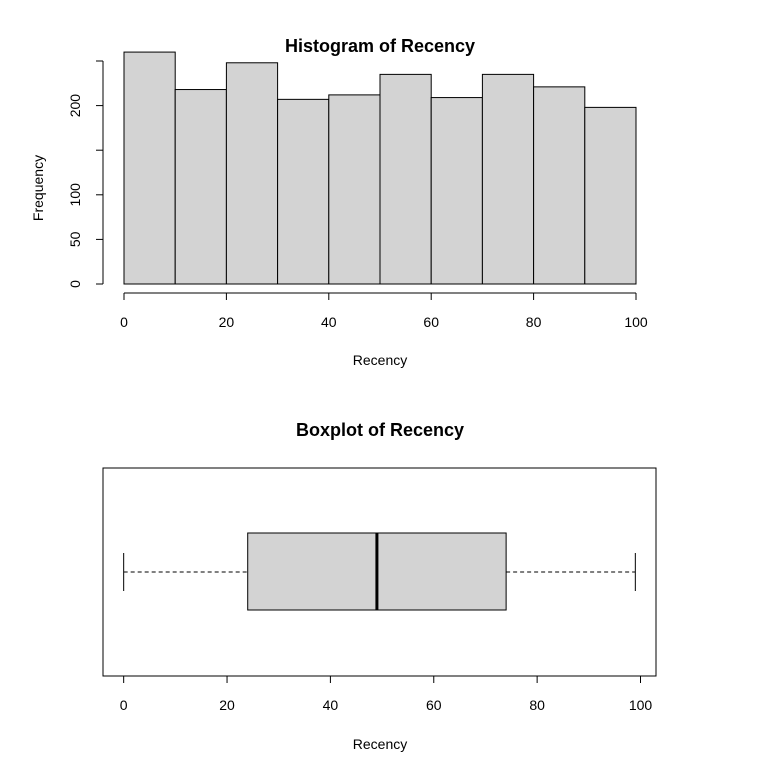 This screenshot has height=771, width=781. What do you see at coordinates (380, 430) in the screenshot?
I see `boxplot-title: Boxplot of Recency` at bounding box center [380, 430].